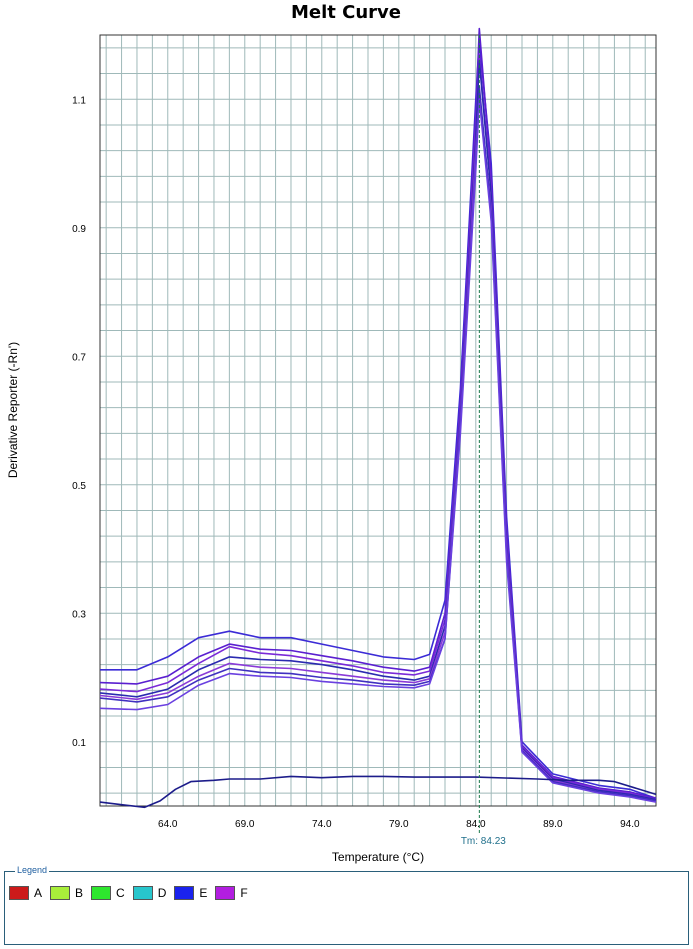  I want to click on legend-item-f: F, so click(231, 893).